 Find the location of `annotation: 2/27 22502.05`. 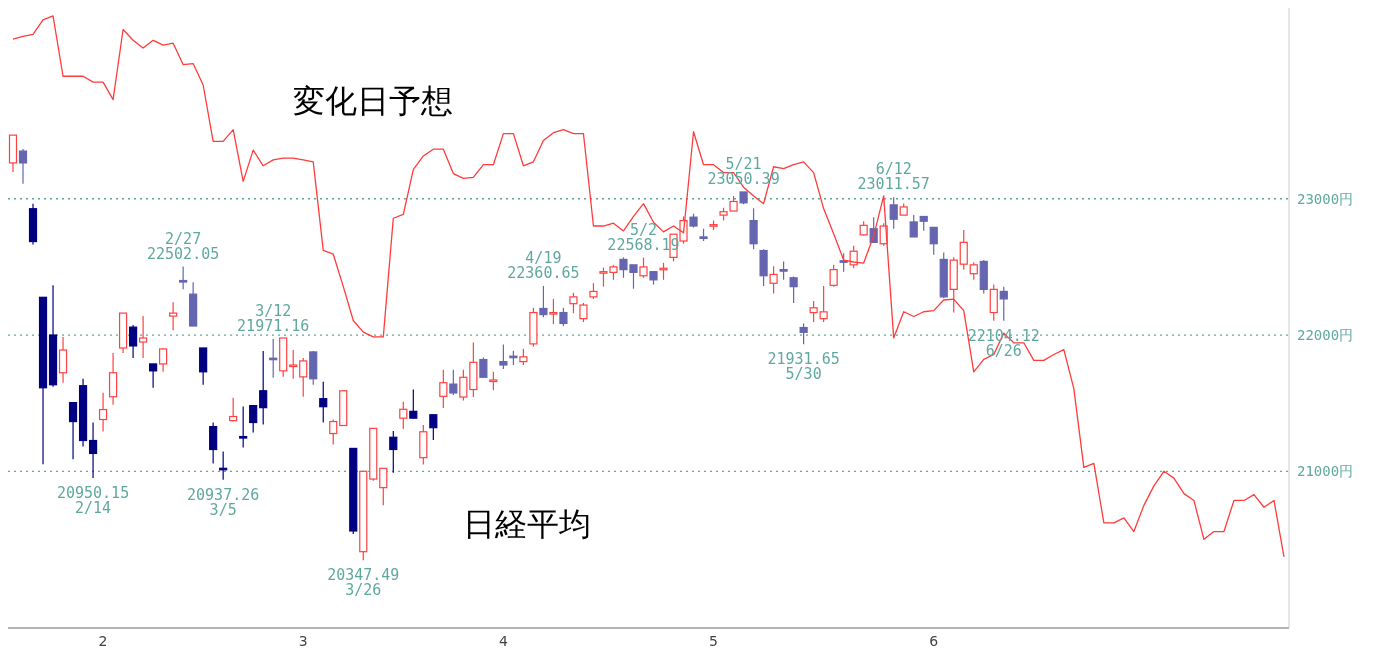

annotation: 2/27 22502.05 is located at coordinates (183, 246).